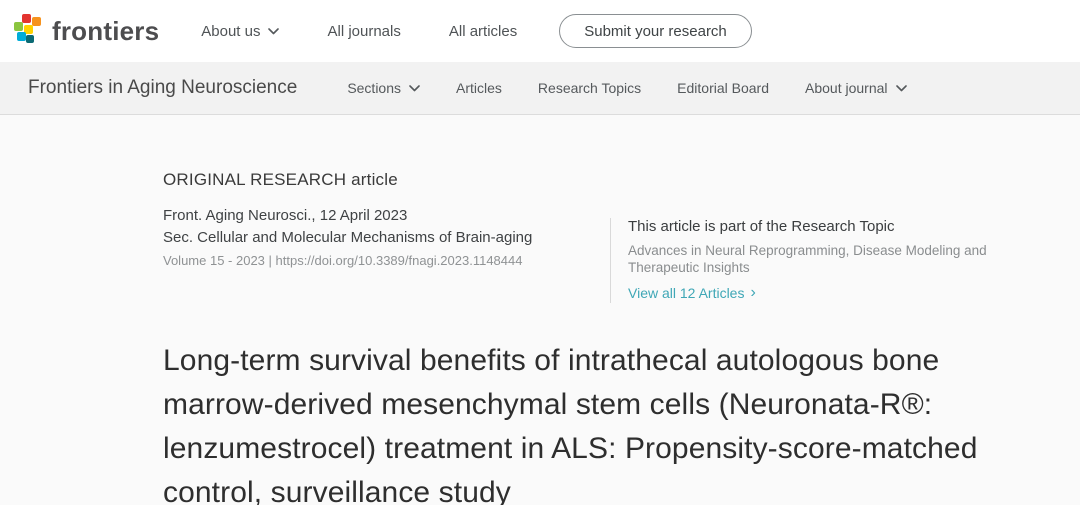 This screenshot has height=505, width=1080. What do you see at coordinates (723, 88) in the screenshot?
I see `journal-nav-editorial-board: Editorial Board` at bounding box center [723, 88].